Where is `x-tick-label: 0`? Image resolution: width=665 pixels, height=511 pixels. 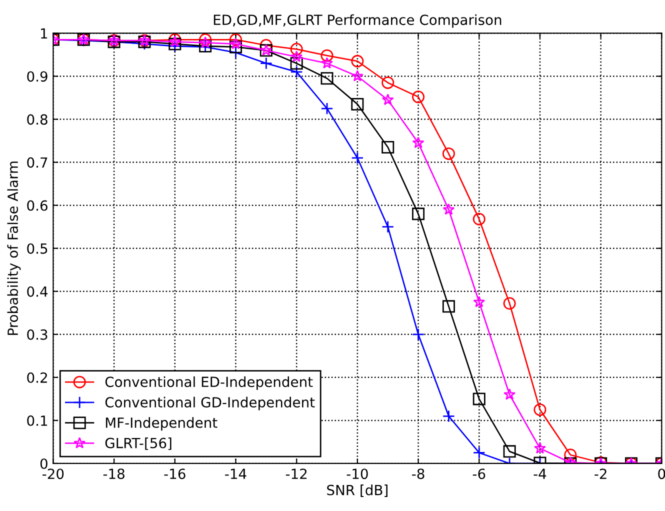
x-tick-label: 0 is located at coordinates (661, 474).